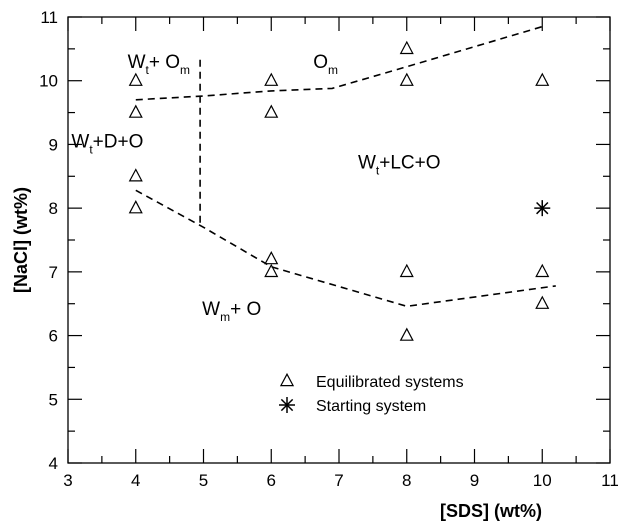  What do you see at coordinates (338, 480) in the screenshot?
I see `x-tick-label: 7` at bounding box center [338, 480].